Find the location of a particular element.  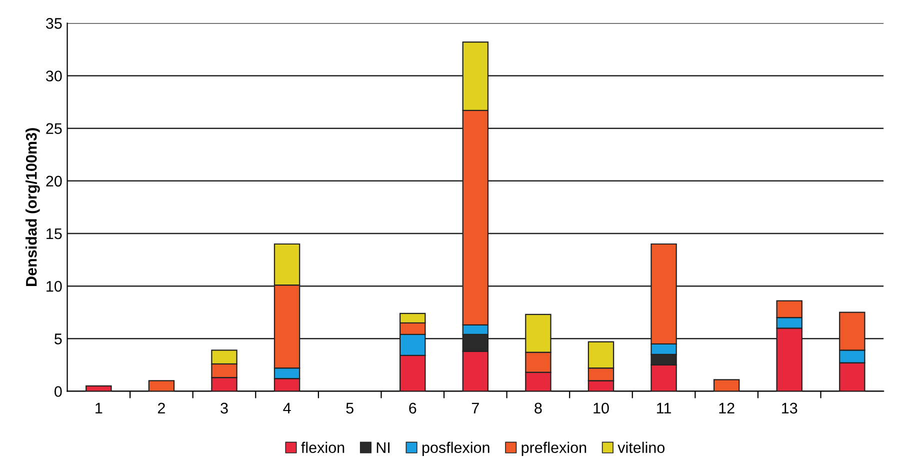

x-tick-label: 11 is located at coordinates (664, 408).